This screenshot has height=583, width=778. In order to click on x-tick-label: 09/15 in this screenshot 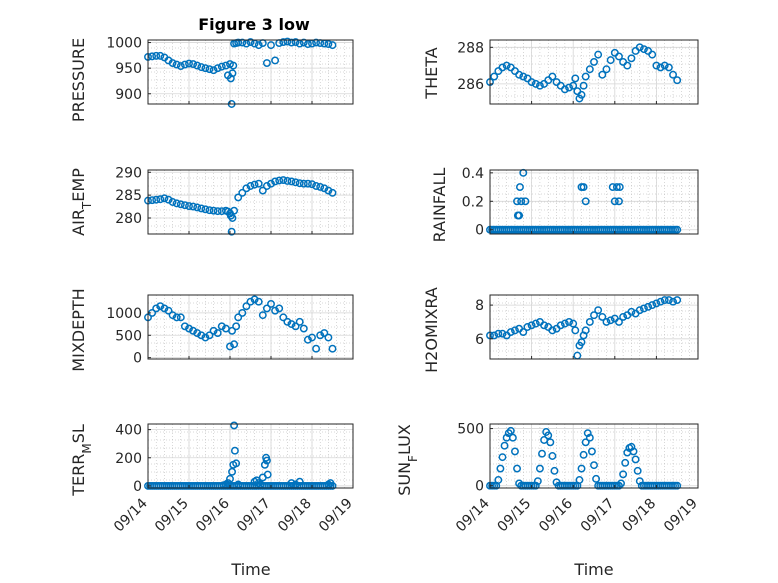, I will do `click(172, 516)`.